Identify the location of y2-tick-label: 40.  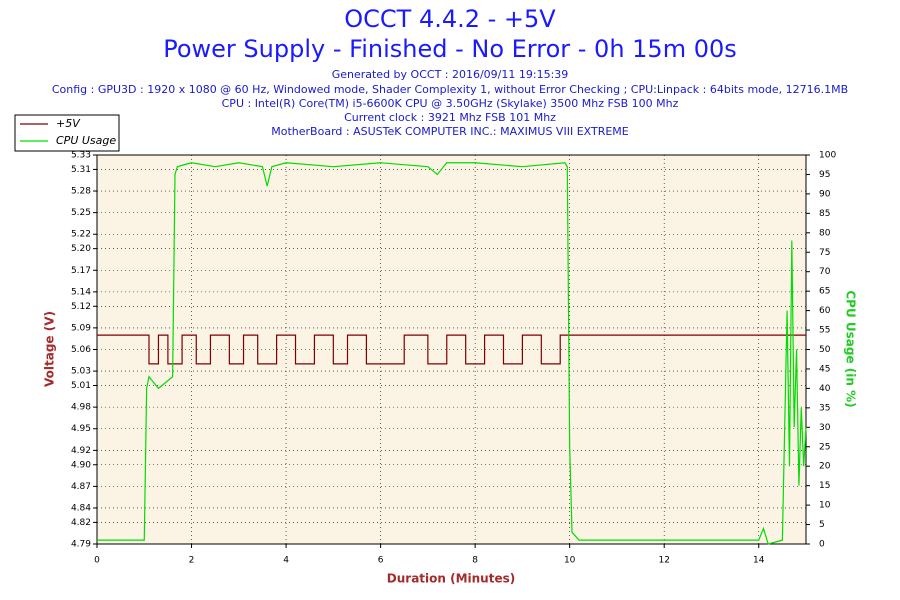
(825, 389).